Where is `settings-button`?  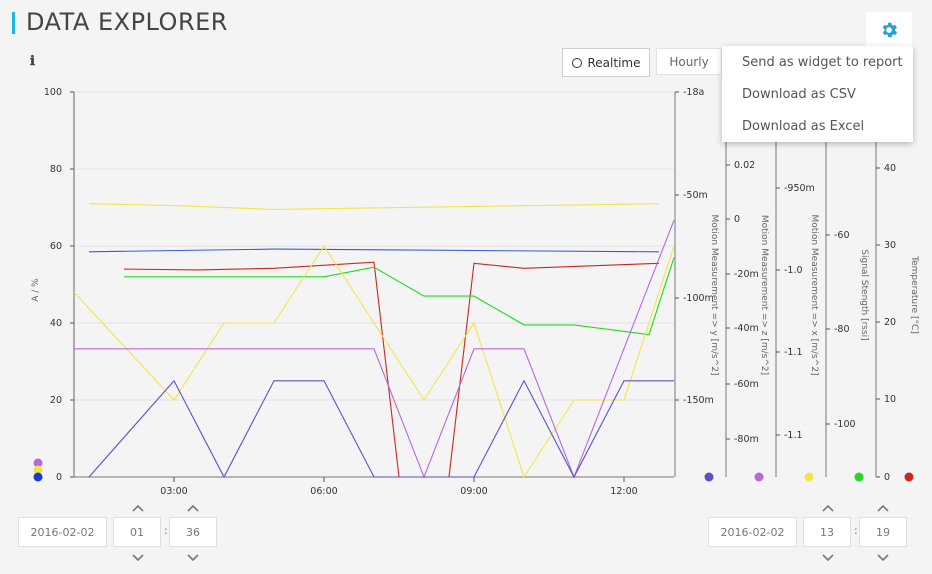 settings-button is located at coordinates (889, 30).